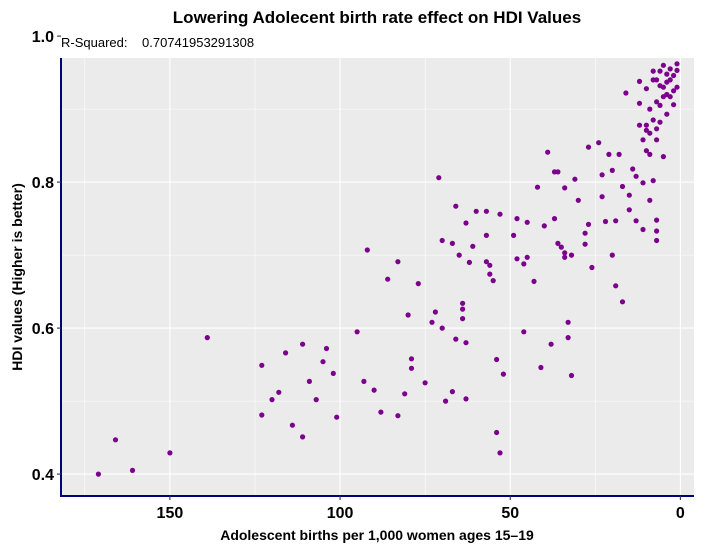  I want to click on x-tick-label: 0, so click(680, 513).